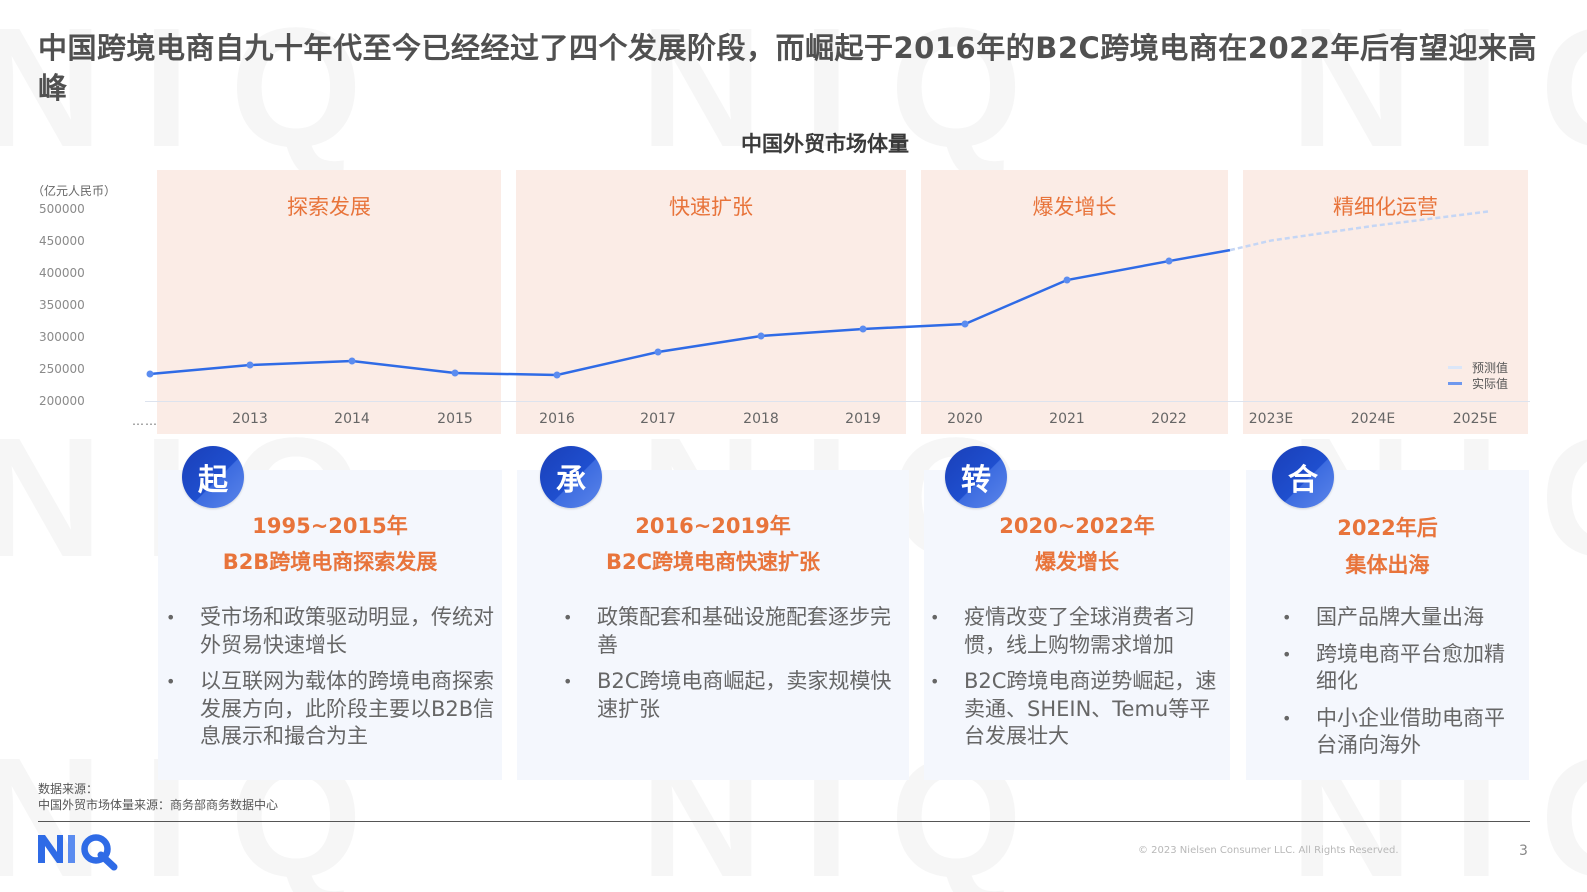 The height and width of the screenshot is (892, 1587). I want to click on y-tick: 400000, so click(62, 273).